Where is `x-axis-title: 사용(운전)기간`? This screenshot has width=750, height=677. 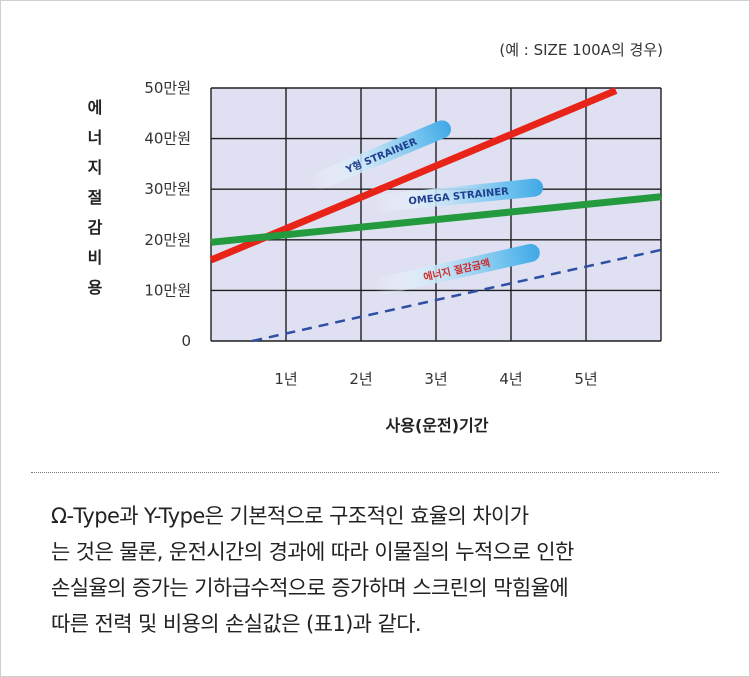 x-axis-title: 사용(운전)기간 is located at coordinates (437, 425).